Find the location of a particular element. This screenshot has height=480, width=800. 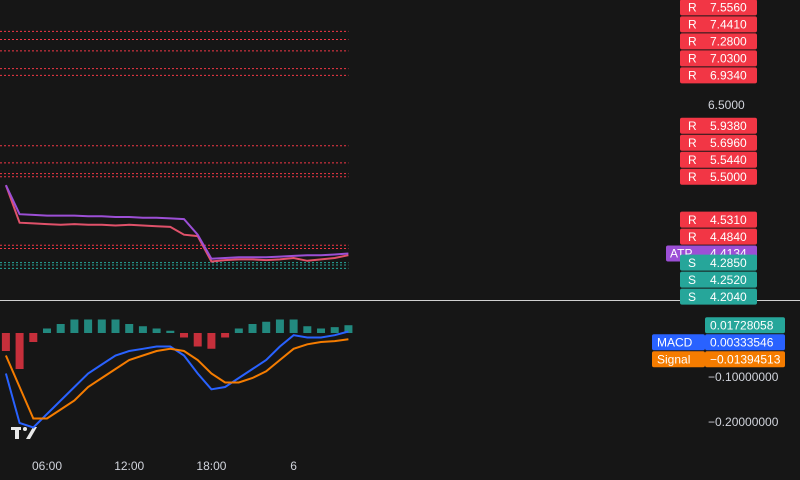

x-tick-label: 06:00 is located at coordinates (47, 466).